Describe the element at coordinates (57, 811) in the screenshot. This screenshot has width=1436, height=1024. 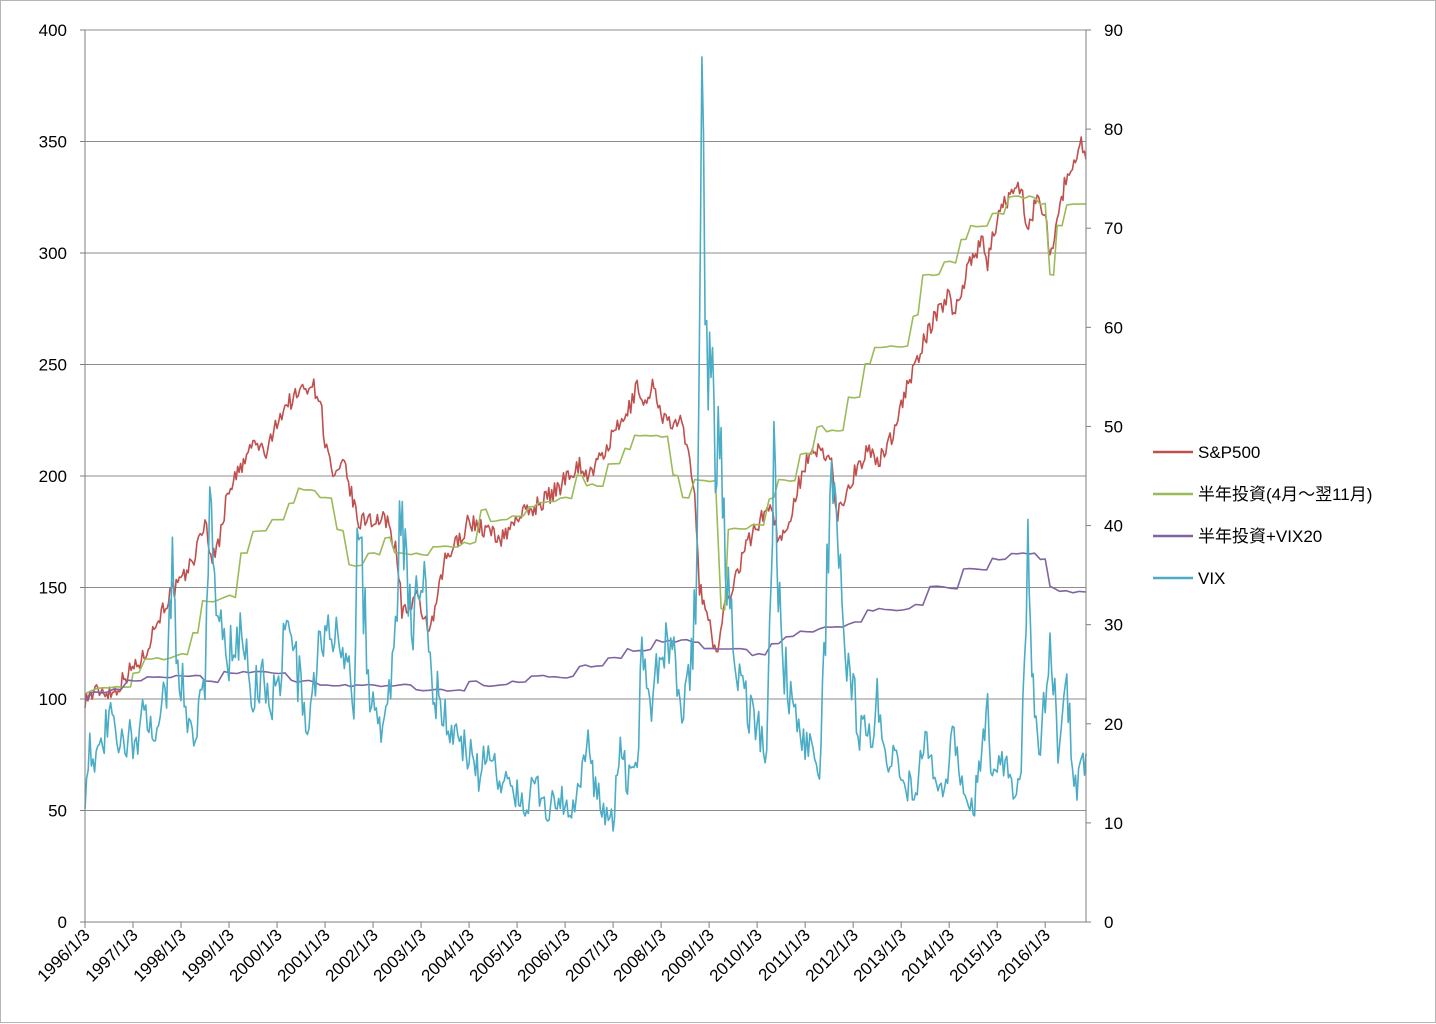
I see `y-left-tick-label: 50` at that location.